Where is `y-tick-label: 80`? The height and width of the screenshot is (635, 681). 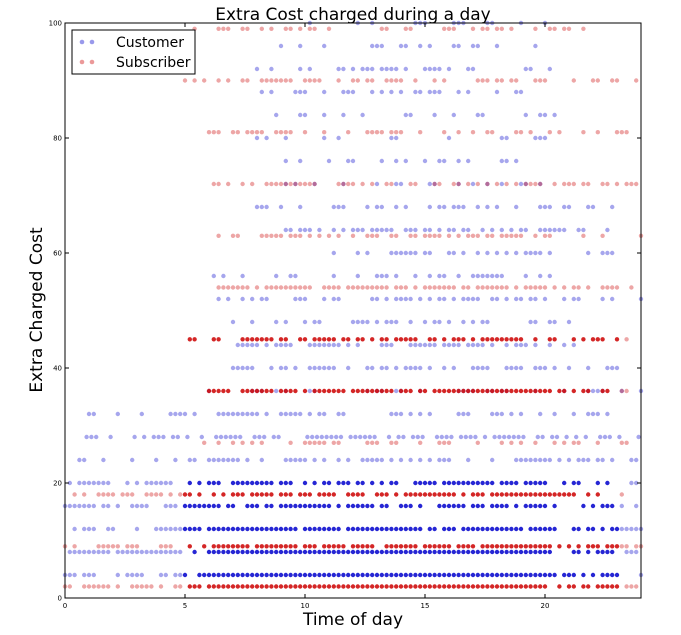
y-tick-label: 80 is located at coordinates (57, 139).